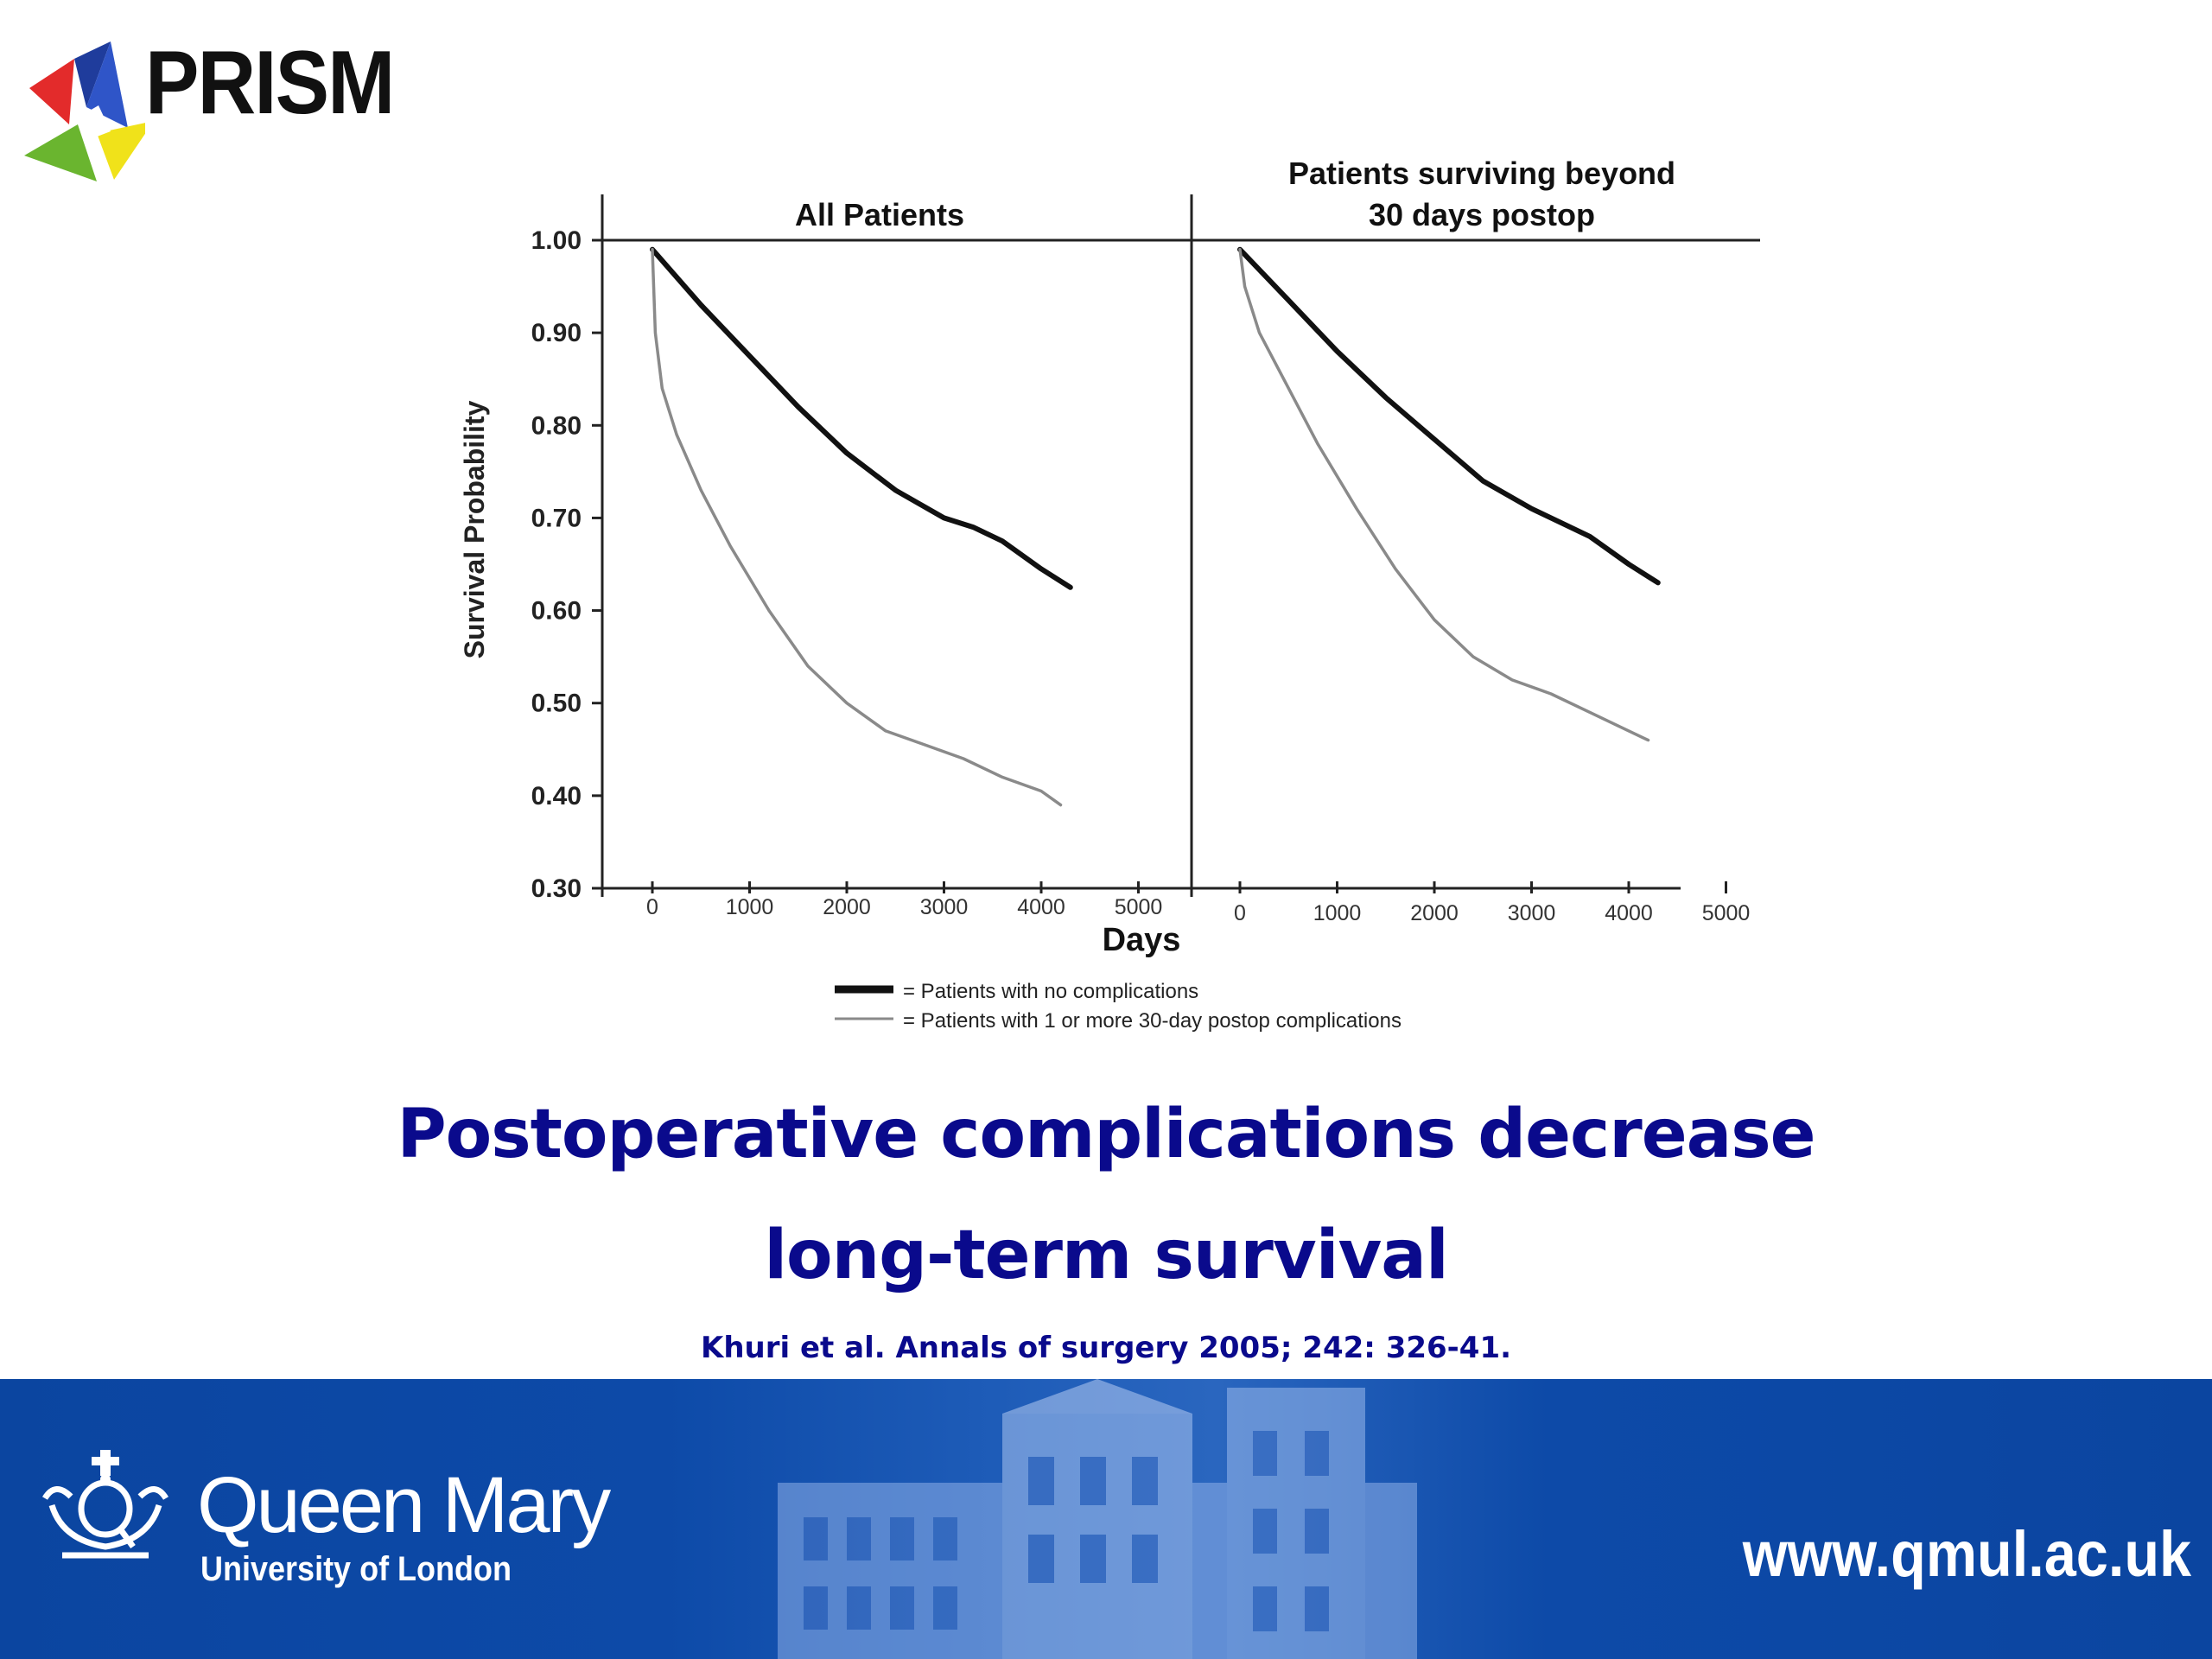  Describe the element at coordinates (475, 529) in the screenshot. I see `y-axis-label: Survival Probability` at that location.